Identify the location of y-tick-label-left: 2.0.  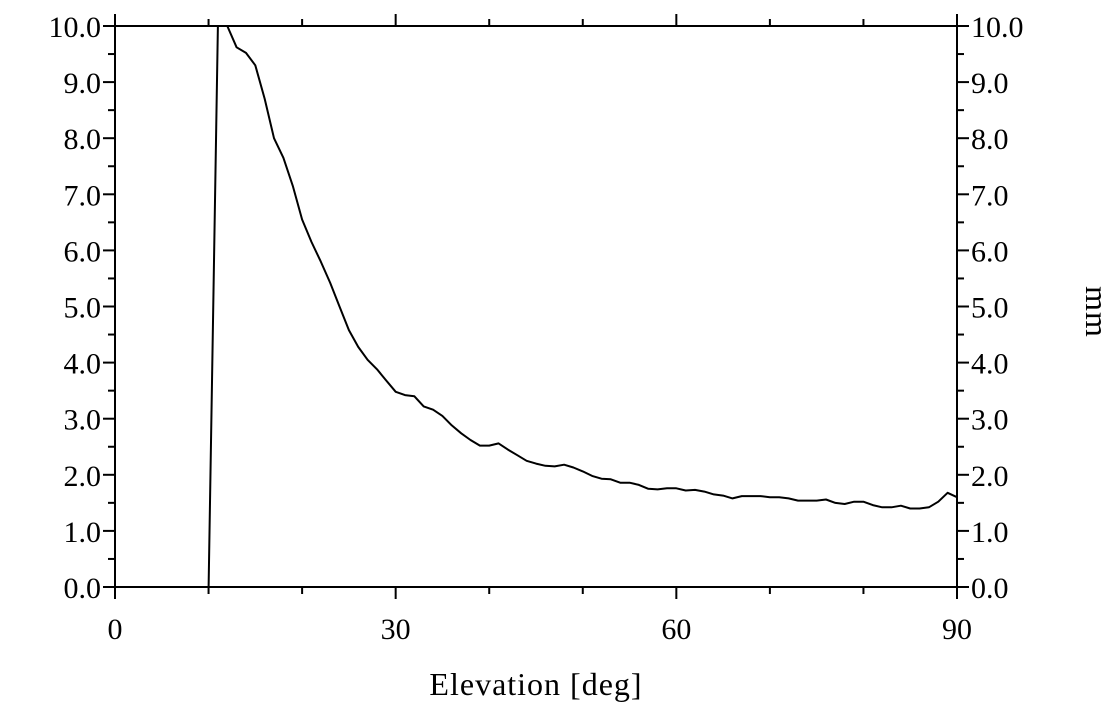
(83, 476).